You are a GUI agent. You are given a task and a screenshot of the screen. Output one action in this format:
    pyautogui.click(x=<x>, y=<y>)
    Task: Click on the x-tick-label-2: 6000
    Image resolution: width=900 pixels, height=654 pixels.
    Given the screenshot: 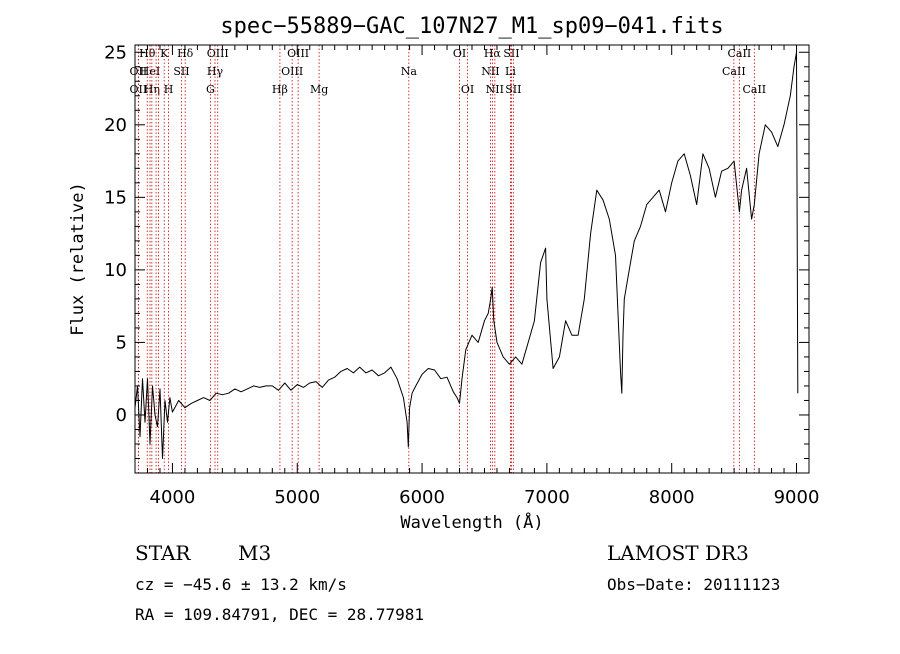 What is the action you would take?
    pyautogui.click(x=422, y=497)
    